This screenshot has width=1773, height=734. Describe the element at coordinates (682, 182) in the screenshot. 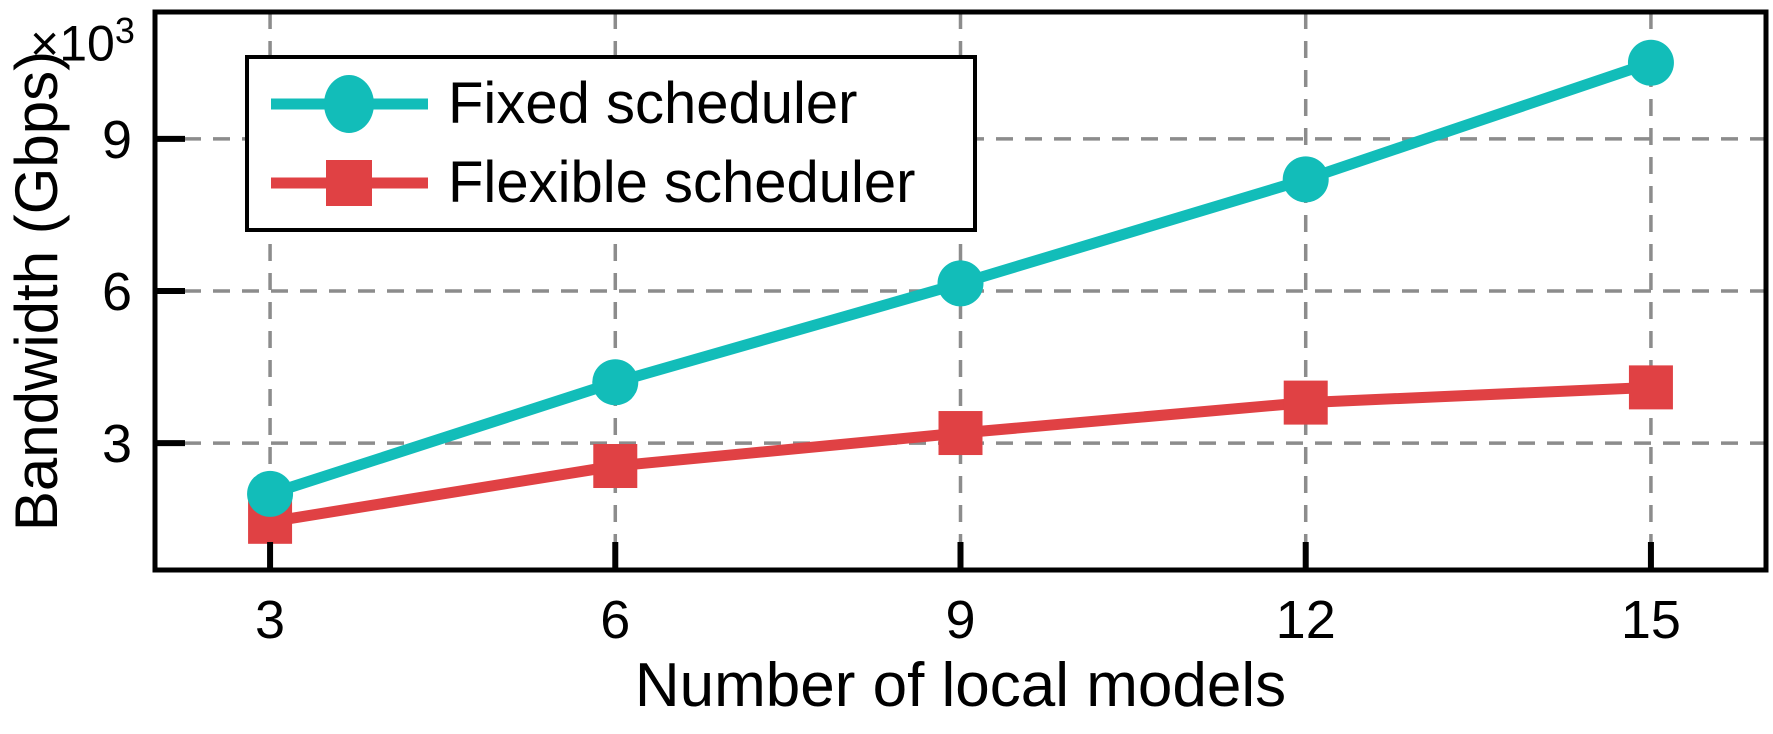

I see `legend-label-flexible: Flexible scheduler` at that location.